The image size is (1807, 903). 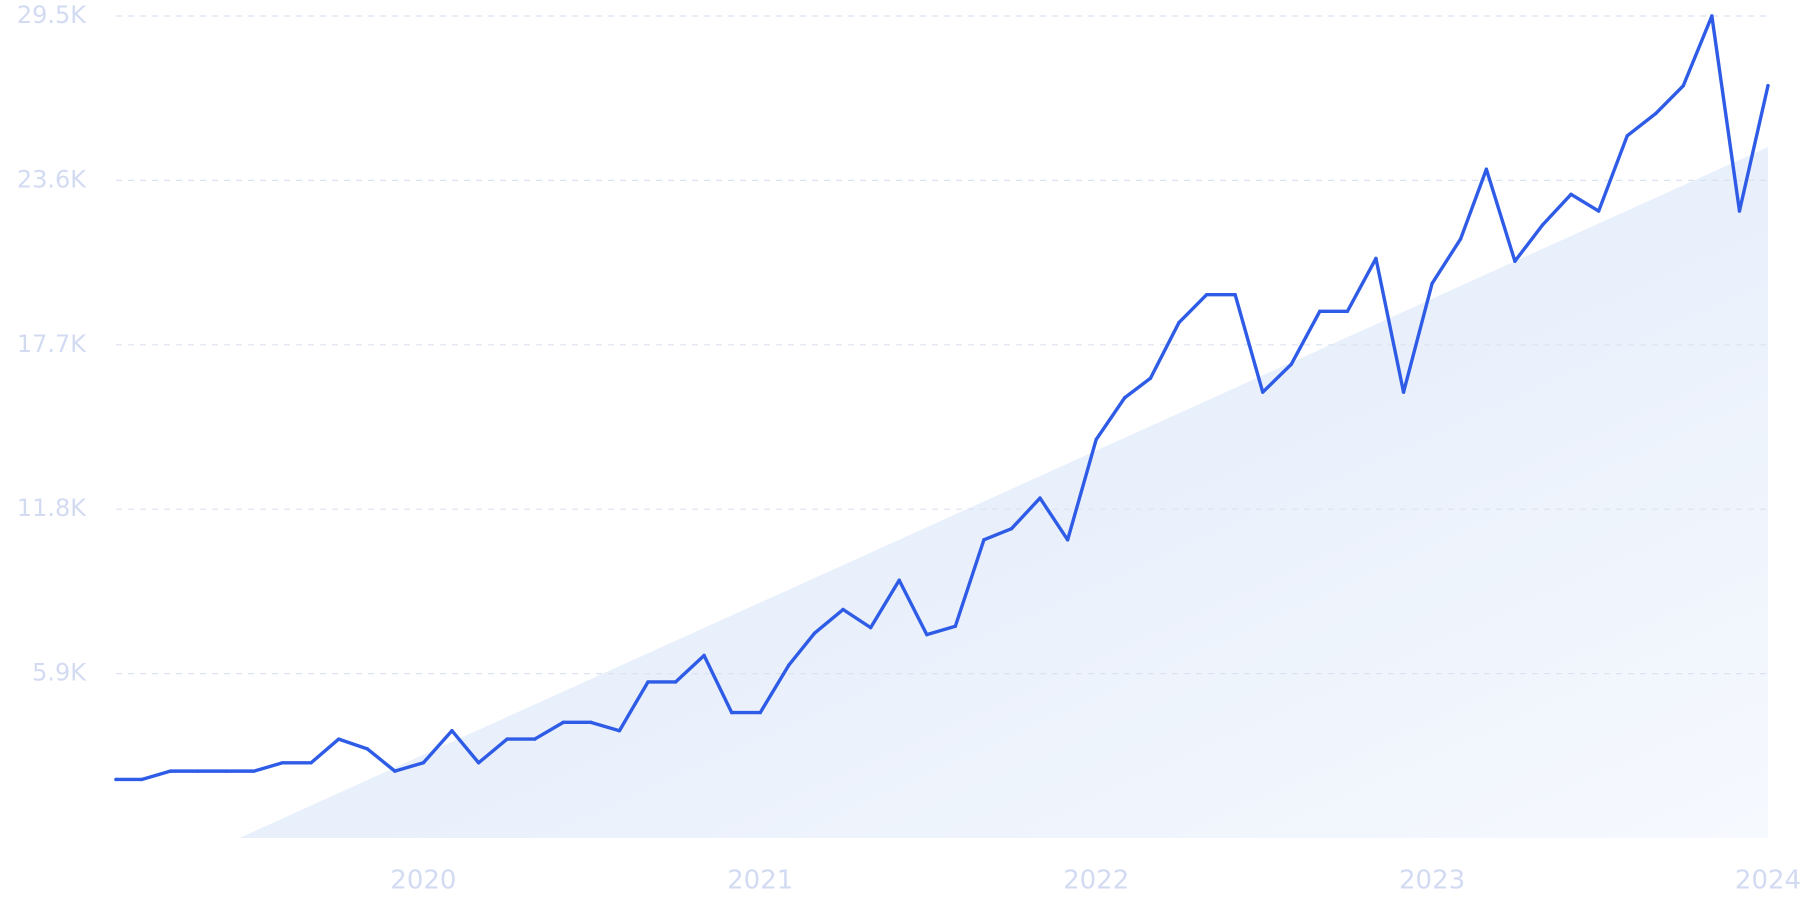 I want to click on y-tick-label: 29.5K, so click(x=52, y=15).